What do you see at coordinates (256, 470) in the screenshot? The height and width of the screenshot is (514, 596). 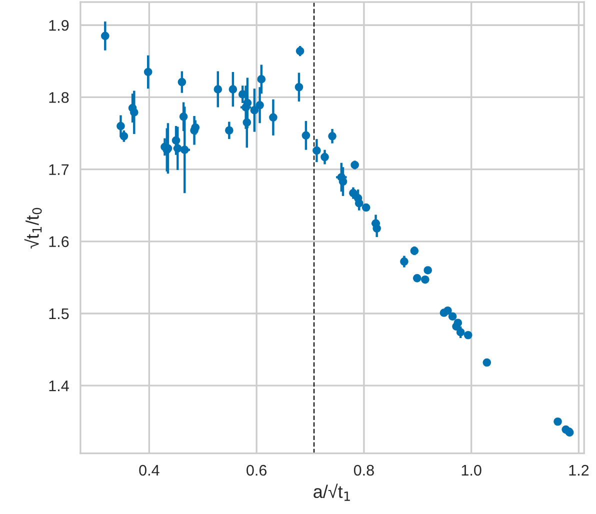 I see `x-tick-label: 0.6` at bounding box center [256, 470].